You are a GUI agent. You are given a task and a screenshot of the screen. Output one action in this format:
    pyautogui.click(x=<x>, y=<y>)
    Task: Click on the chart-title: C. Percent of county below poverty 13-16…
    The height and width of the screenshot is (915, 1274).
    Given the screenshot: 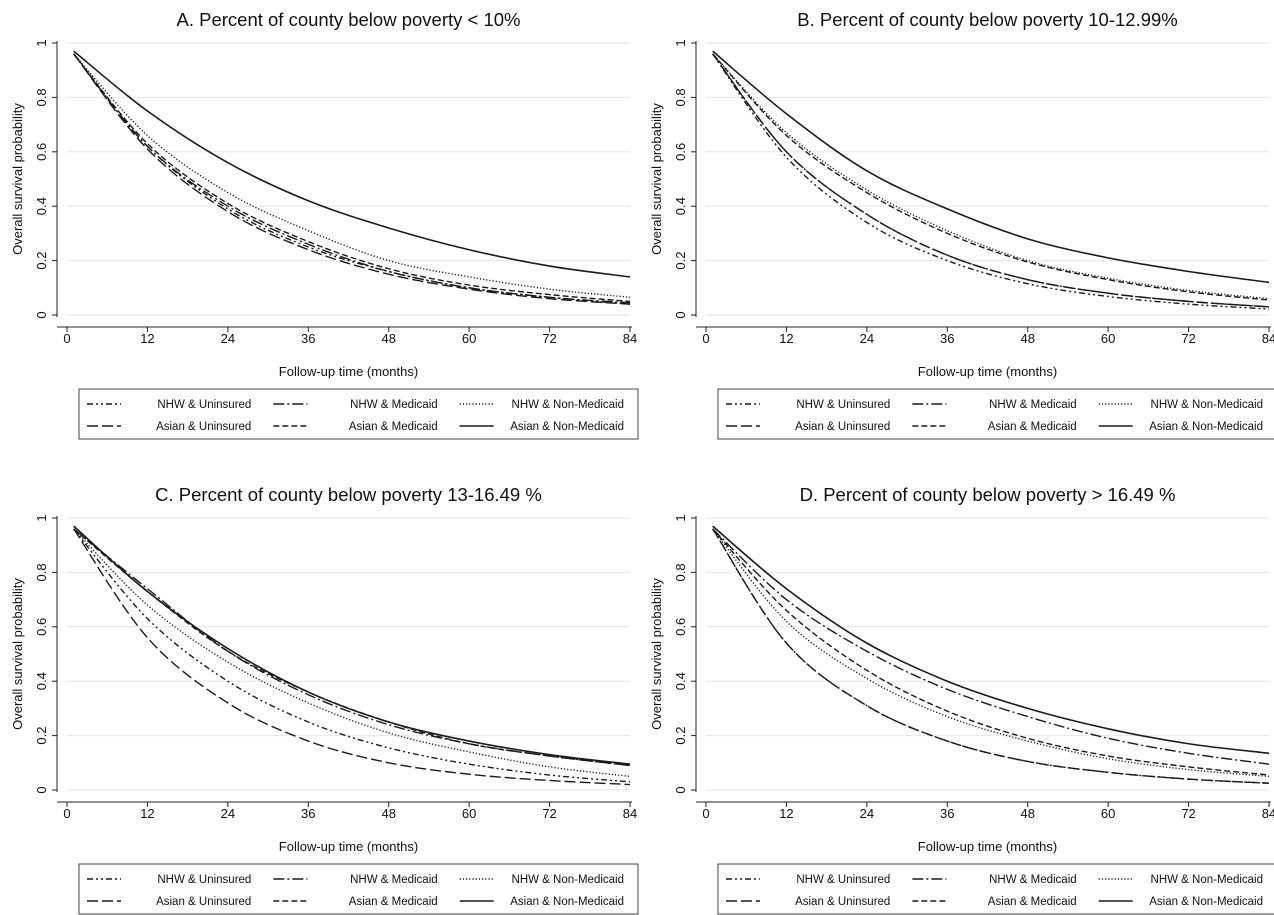 What is the action you would take?
    pyautogui.click(x=348, y=494)
    